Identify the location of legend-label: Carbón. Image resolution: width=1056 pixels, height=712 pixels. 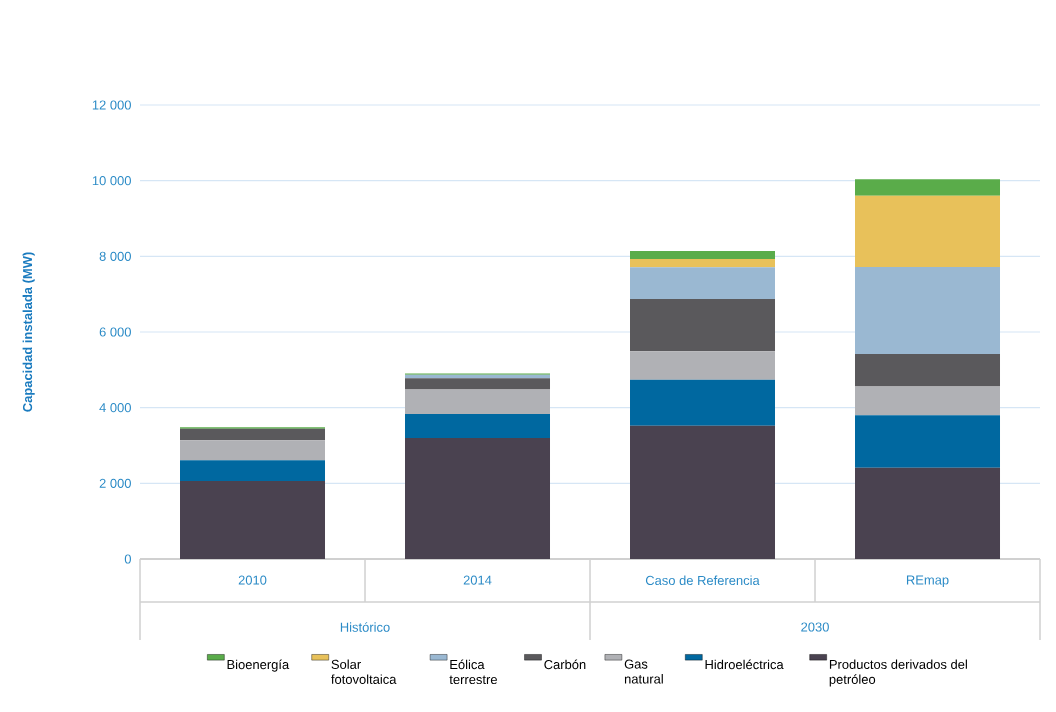
(565, 664).